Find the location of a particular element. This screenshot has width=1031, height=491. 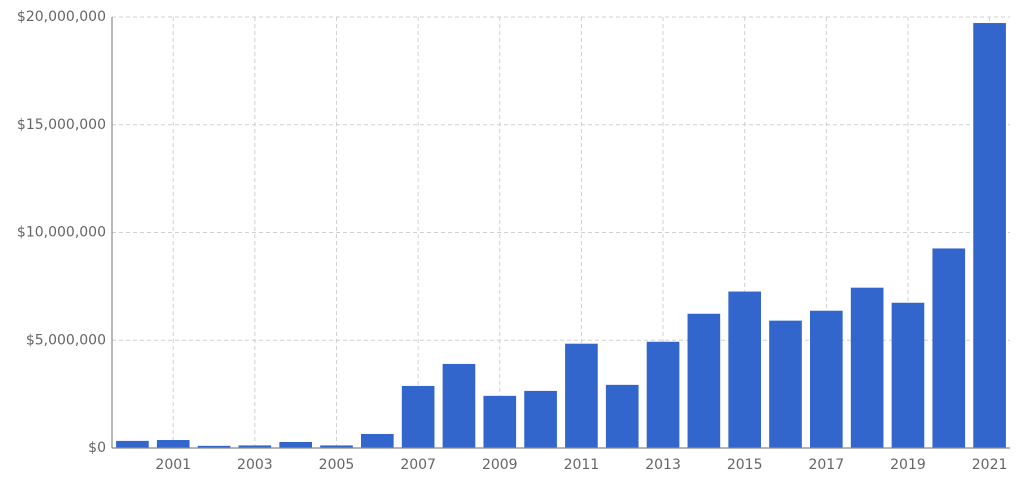

x-tick-label: 2005 is located at coordinates (337, 465).